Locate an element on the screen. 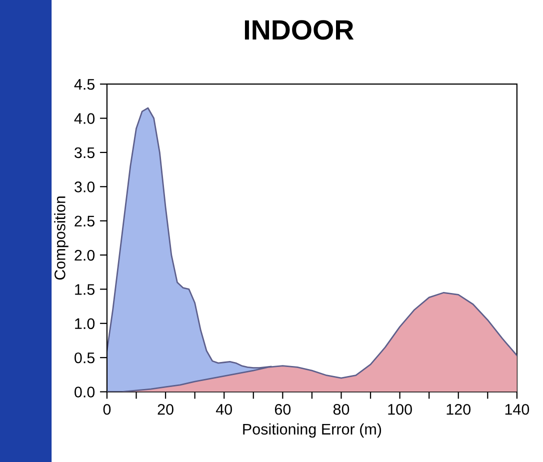 The image size is (543, 462). y-tick-label: 4.5 is located at coordinates (84, 84).